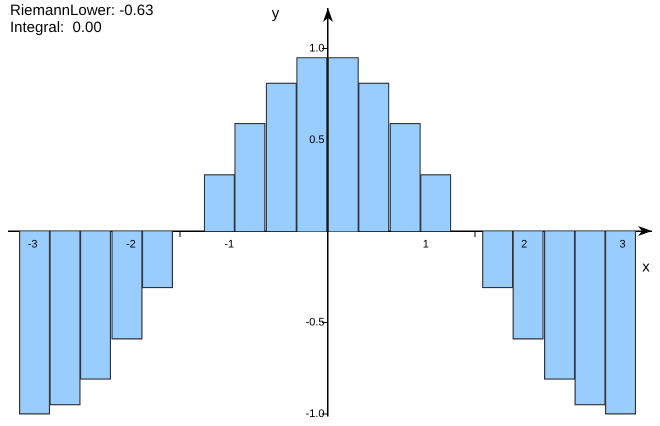  What do you see at coordinates (56, 27) in the screenshot?
I see `annotation: Integral: 0.00` at bounding box center [56, 27].